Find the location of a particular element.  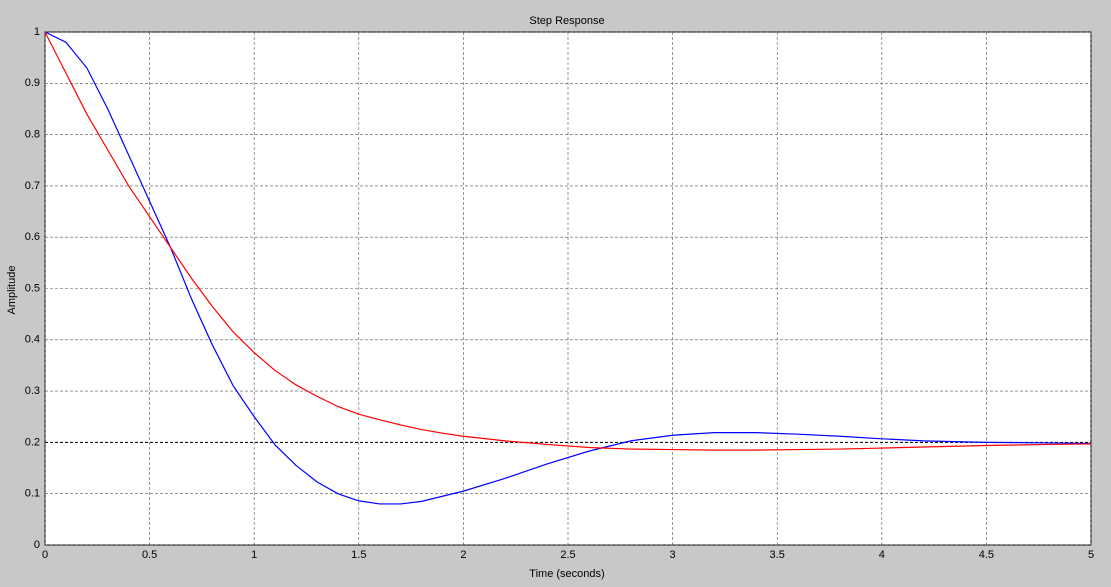

y-tick-label: 0.1 is located at coordinates (32, 494).